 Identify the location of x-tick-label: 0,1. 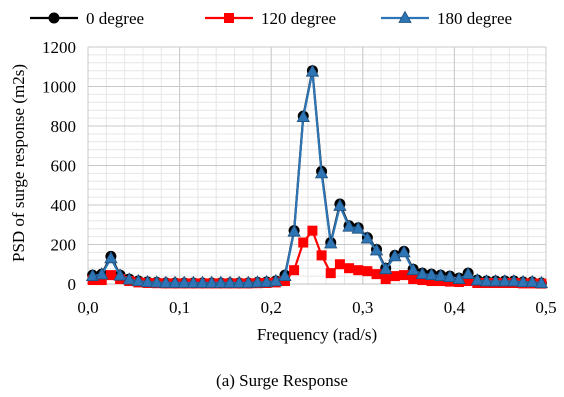
(179, 307).